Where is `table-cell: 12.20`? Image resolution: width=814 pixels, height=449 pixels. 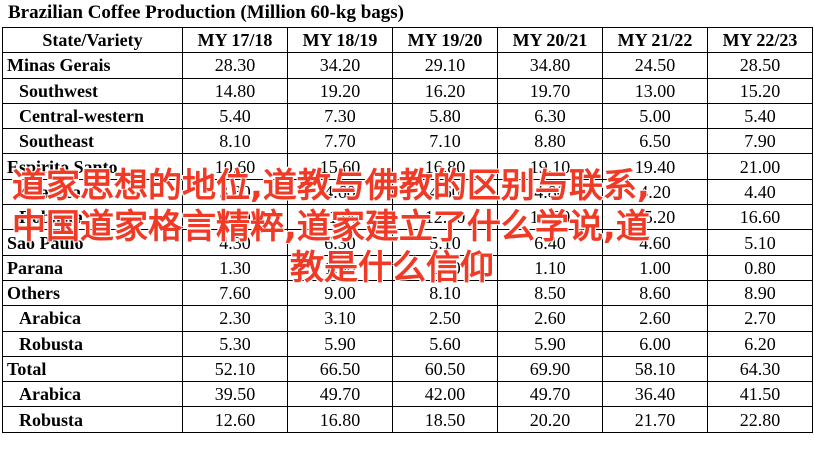 table-cell: 12.20 is located at coordinates (445, 217).